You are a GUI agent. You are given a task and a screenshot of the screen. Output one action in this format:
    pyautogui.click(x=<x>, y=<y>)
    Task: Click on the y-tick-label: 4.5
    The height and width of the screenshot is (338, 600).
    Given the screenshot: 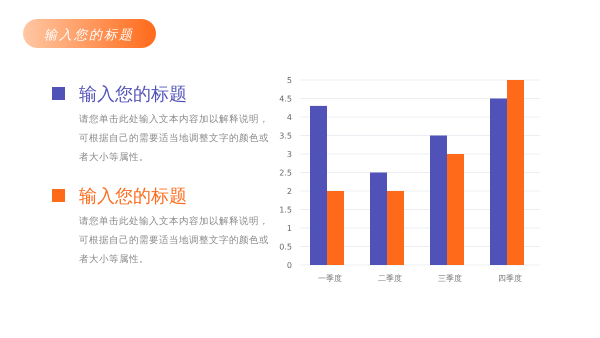 What is the action you would take?
    pyautogui.click(x=285, y=99)
    